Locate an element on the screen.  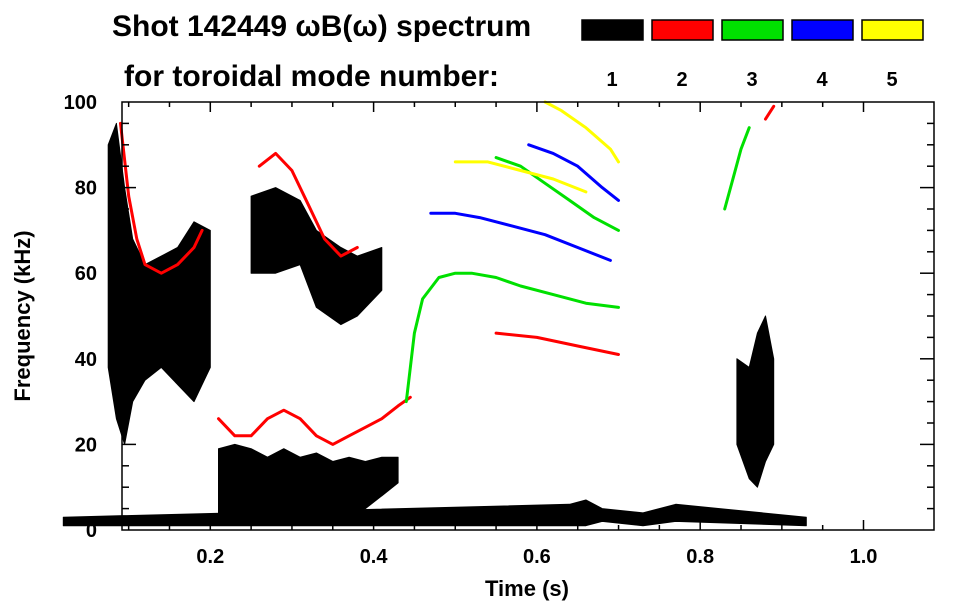
chart-title-line1: Shot 142449 ωB(ω) spectrum is located at coordinates (321, 26).